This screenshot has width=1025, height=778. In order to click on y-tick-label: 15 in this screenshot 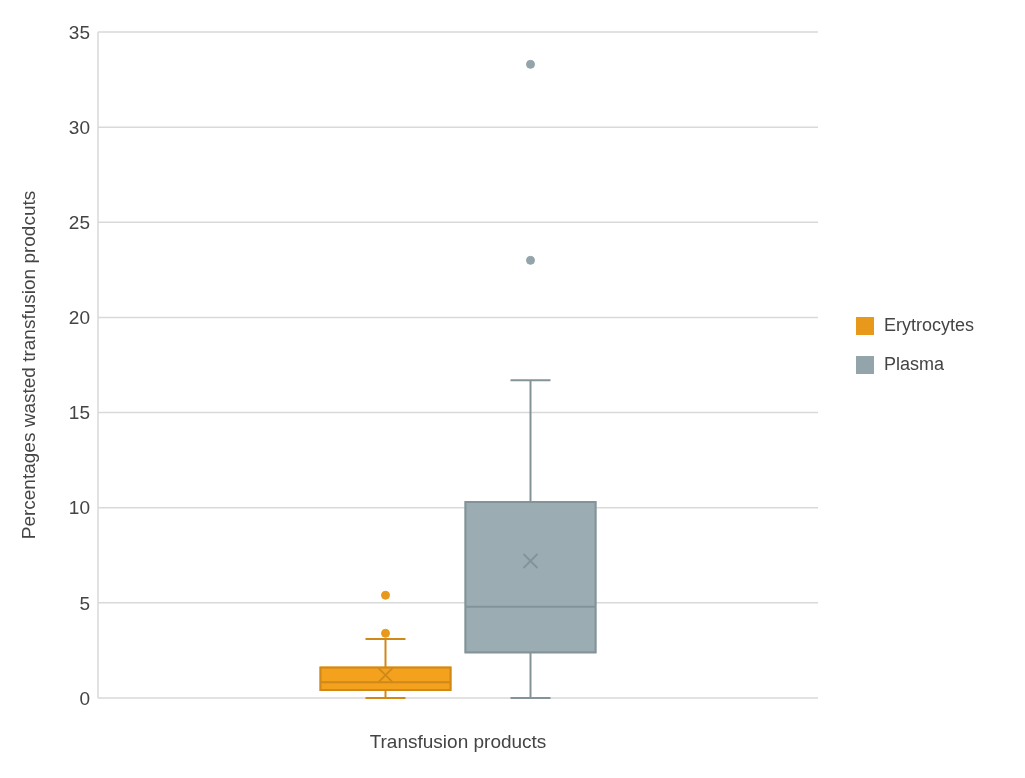, I will do `click(79, 413)`.